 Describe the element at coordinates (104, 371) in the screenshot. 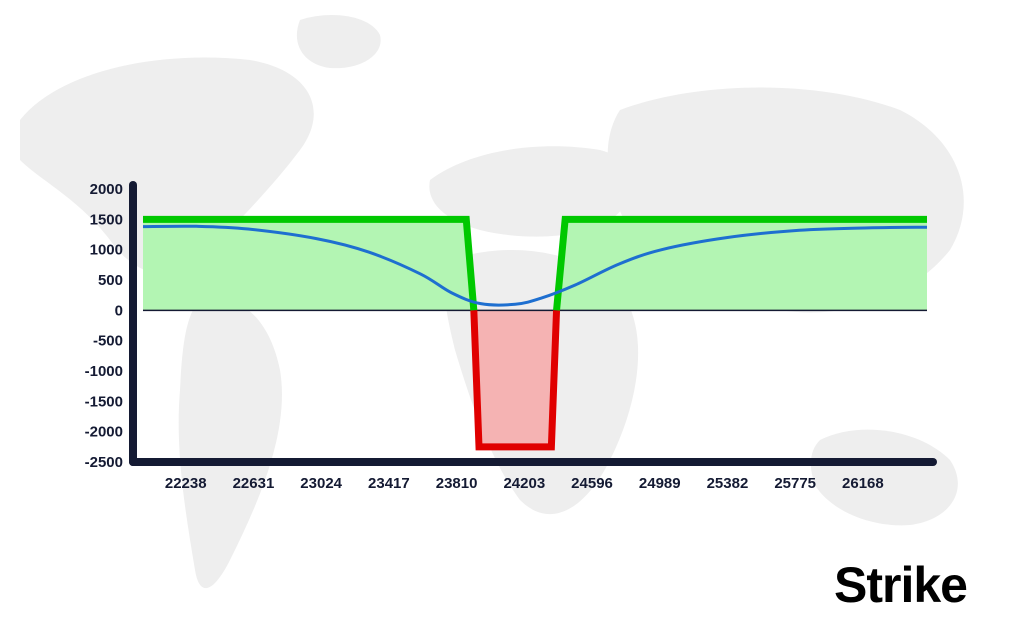

I see `y-tick-label: -1000` at that location.